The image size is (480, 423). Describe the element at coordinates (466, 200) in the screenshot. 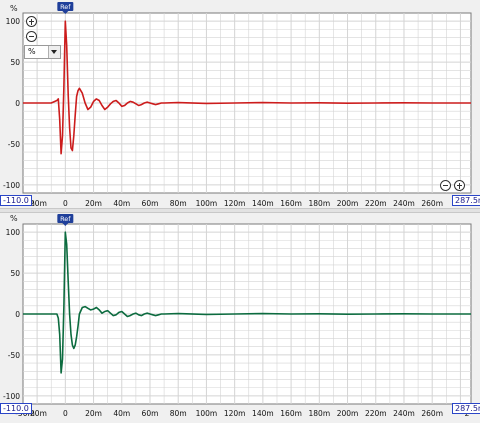

I see `top-right-range-box: 287.5m` at that location.